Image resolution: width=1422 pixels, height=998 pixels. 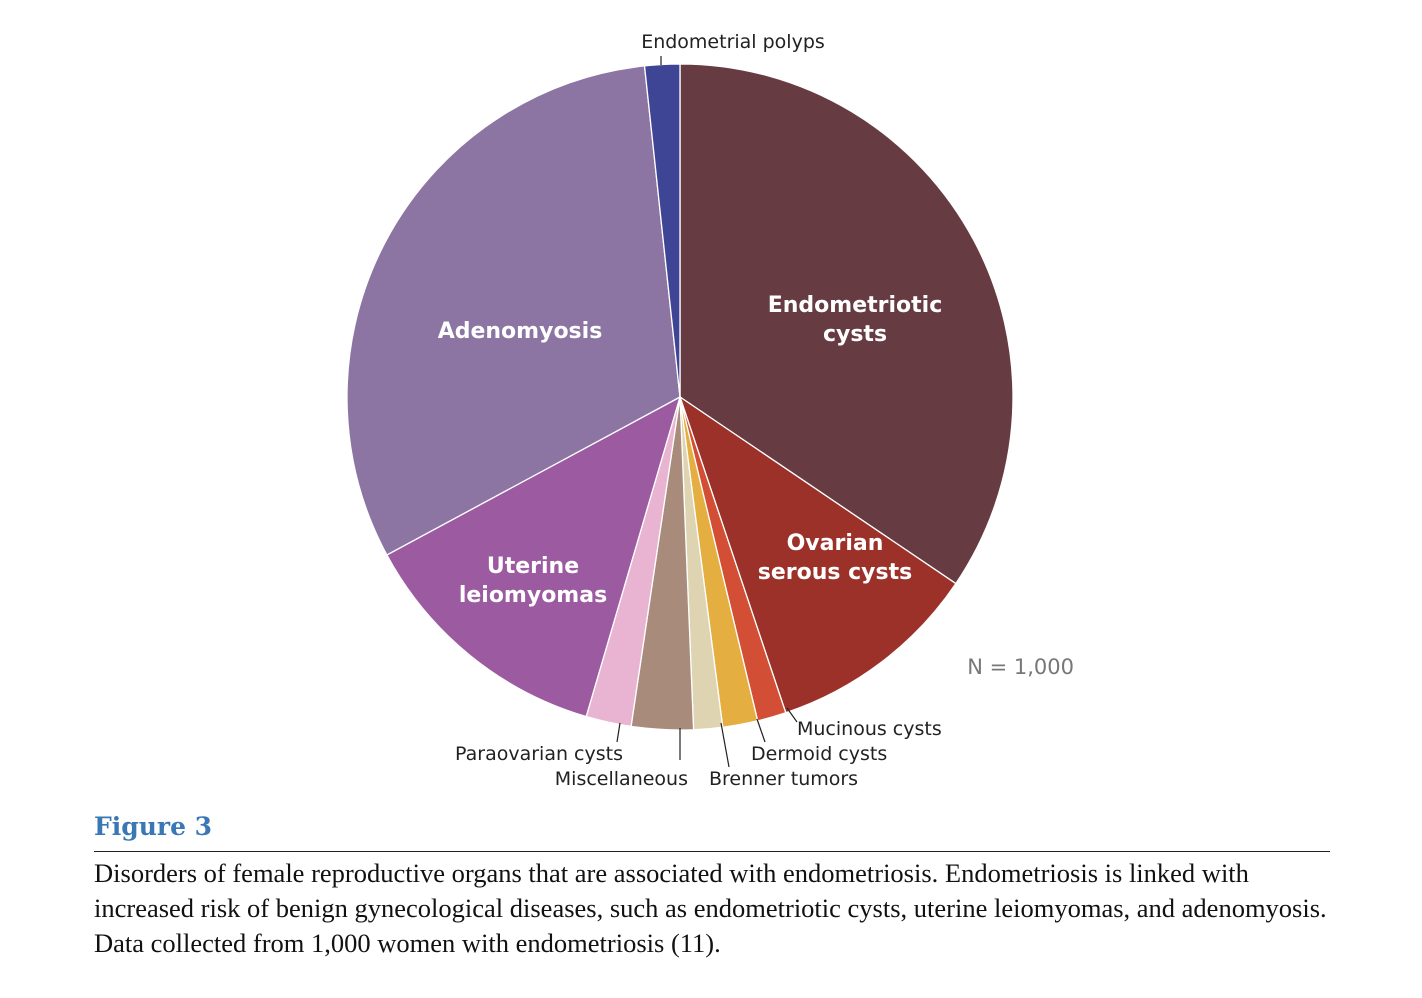 I want to click on slice-label: Miscellaneous, so click(x=621, y=779).